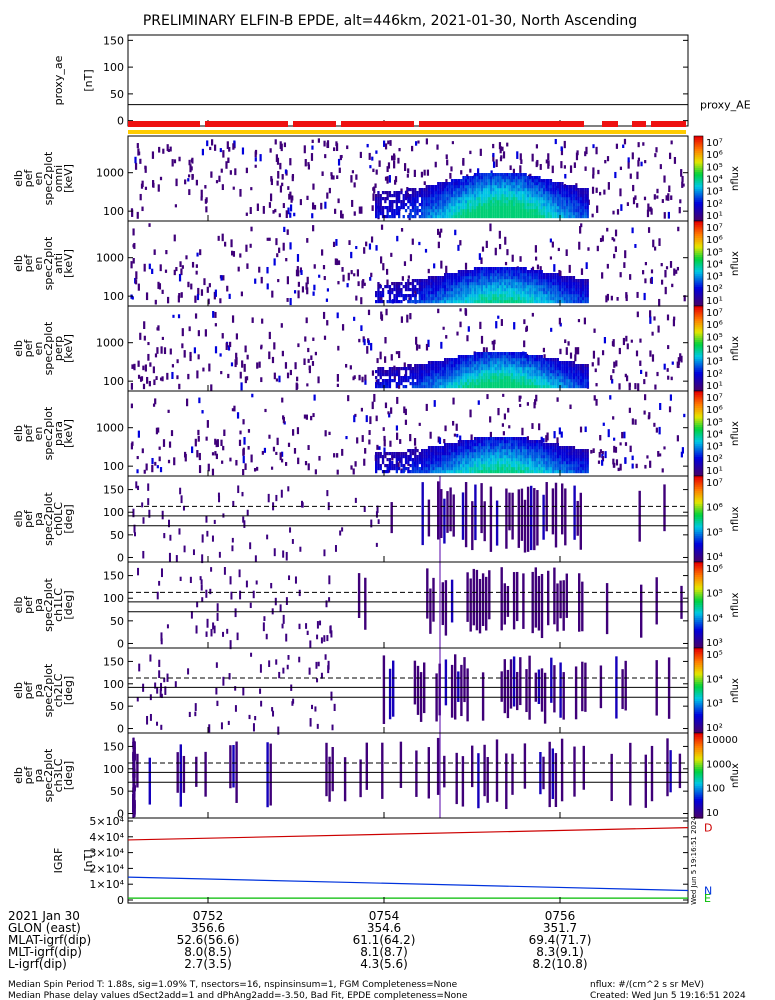  I want to click on colorbar-tick-label: 10⁷, so click(714, 143).